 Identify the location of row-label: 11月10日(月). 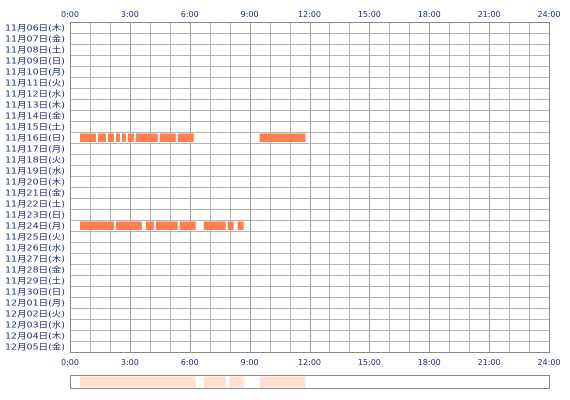
(35, 72).